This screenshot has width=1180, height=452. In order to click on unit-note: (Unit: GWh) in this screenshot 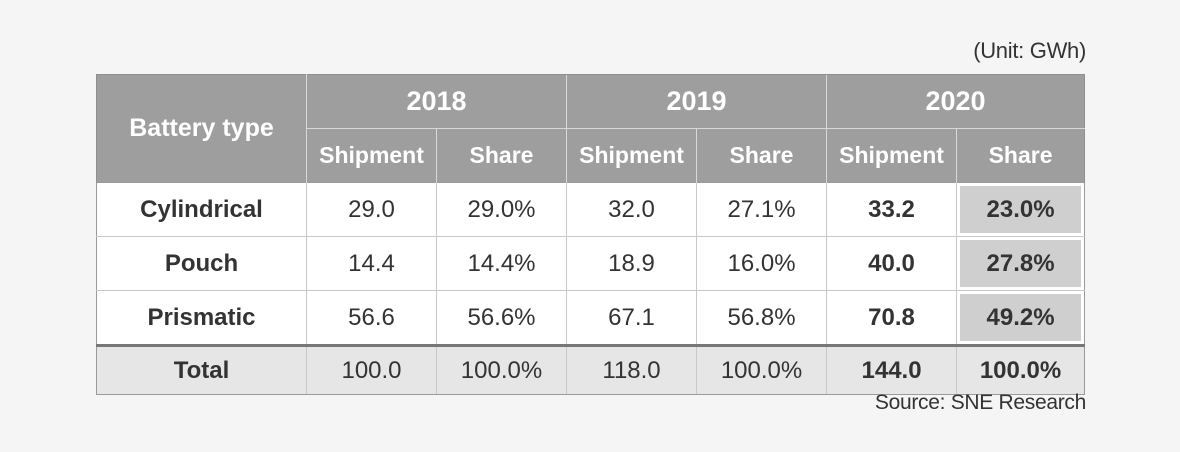, I will do `click(1029, 50)`.